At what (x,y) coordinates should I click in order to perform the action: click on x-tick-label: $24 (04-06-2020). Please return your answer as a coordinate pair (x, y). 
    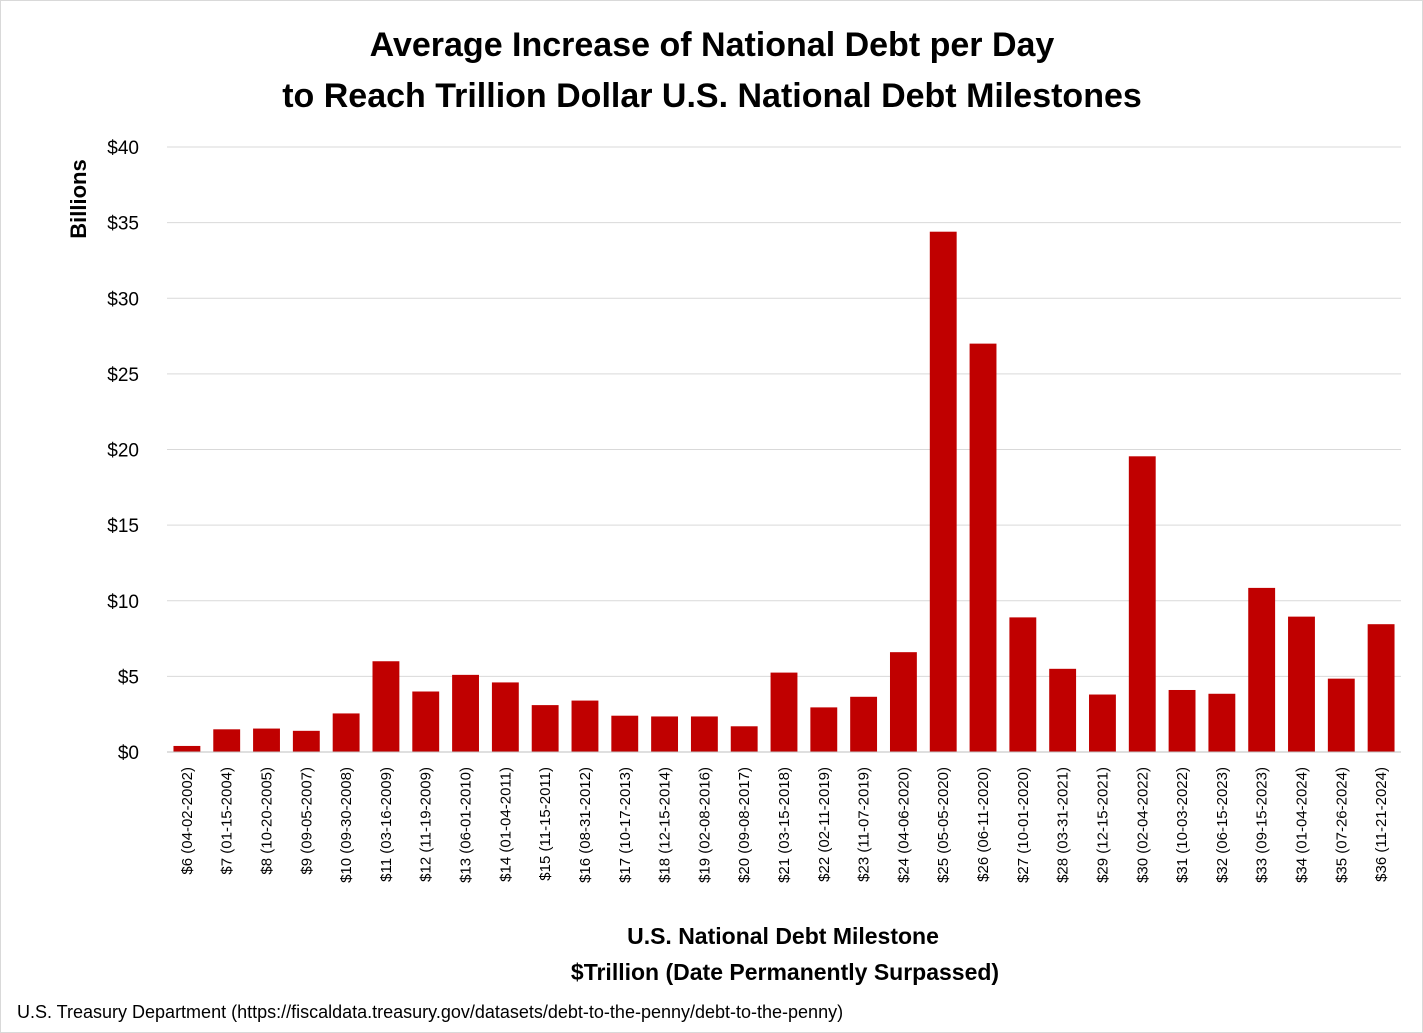
    Looking at the image, I should click on (903, 825).